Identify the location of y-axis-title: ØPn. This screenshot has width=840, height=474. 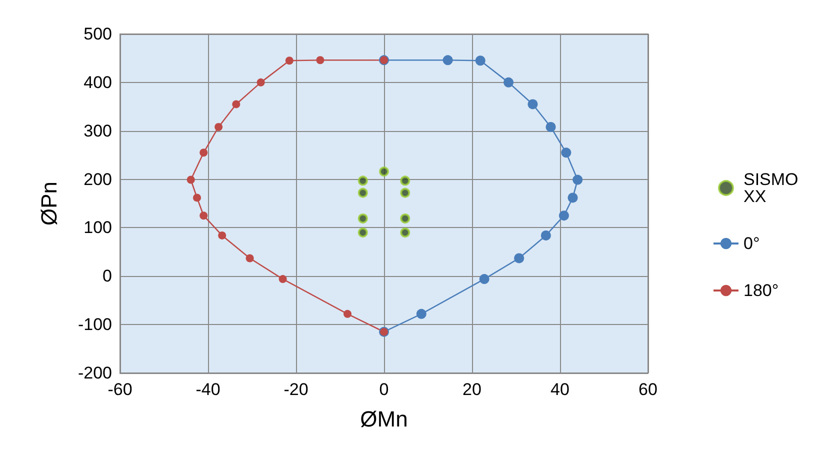
(49, 203).